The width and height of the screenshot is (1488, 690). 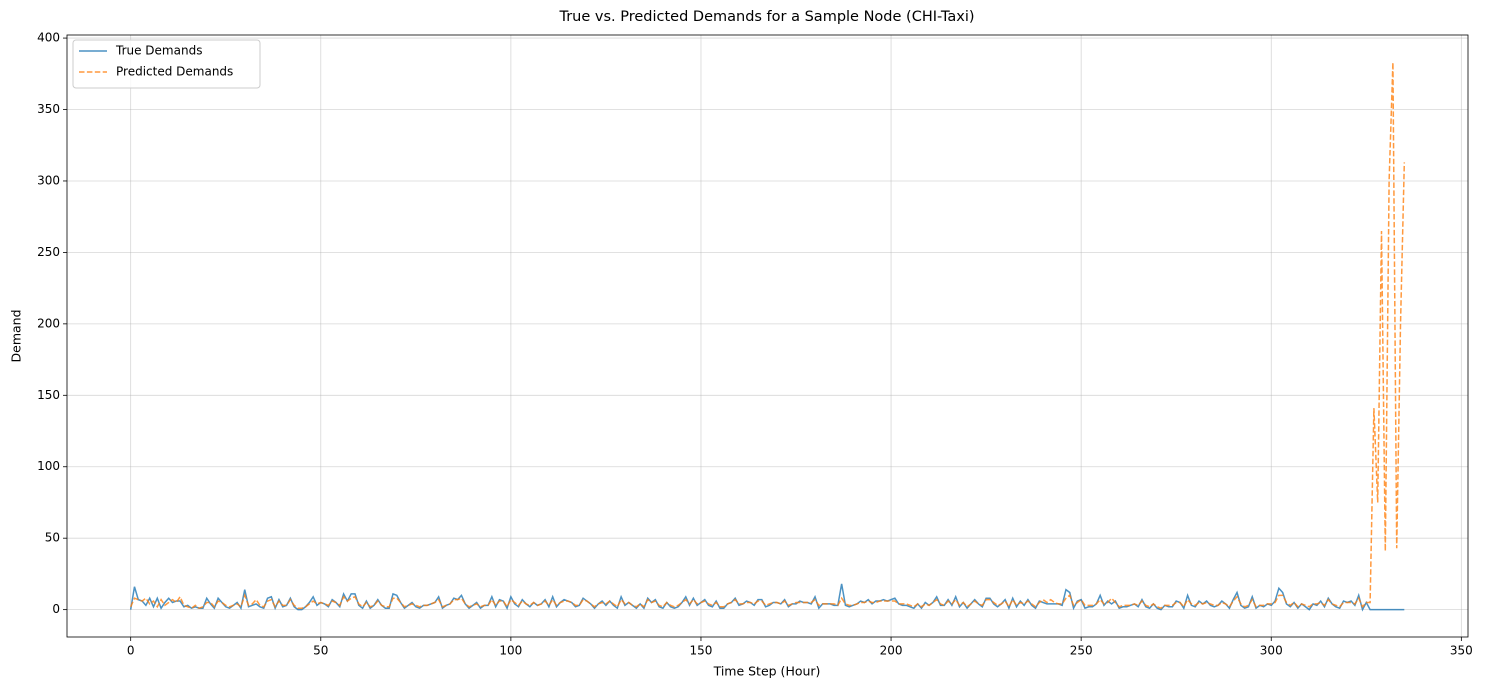 What do you see at coordinates (52, 538) in the screenshot?
I see `y-tick-label: 50` at bounding box center [52, 538].